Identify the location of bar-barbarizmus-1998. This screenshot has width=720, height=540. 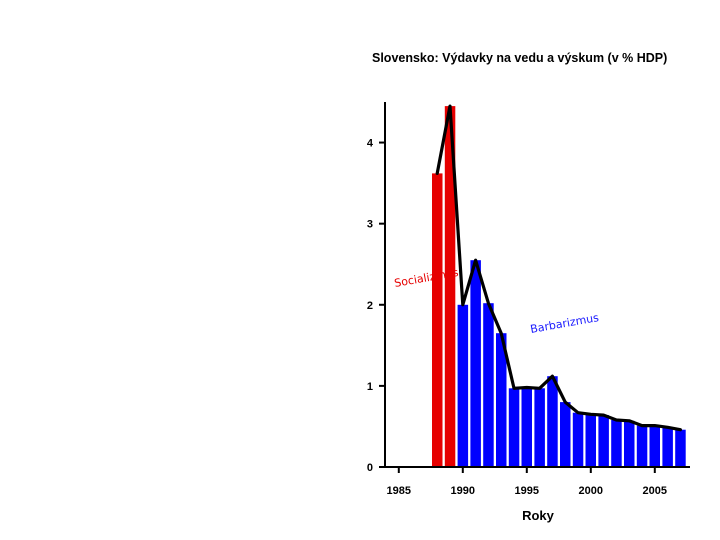
(565, 434).